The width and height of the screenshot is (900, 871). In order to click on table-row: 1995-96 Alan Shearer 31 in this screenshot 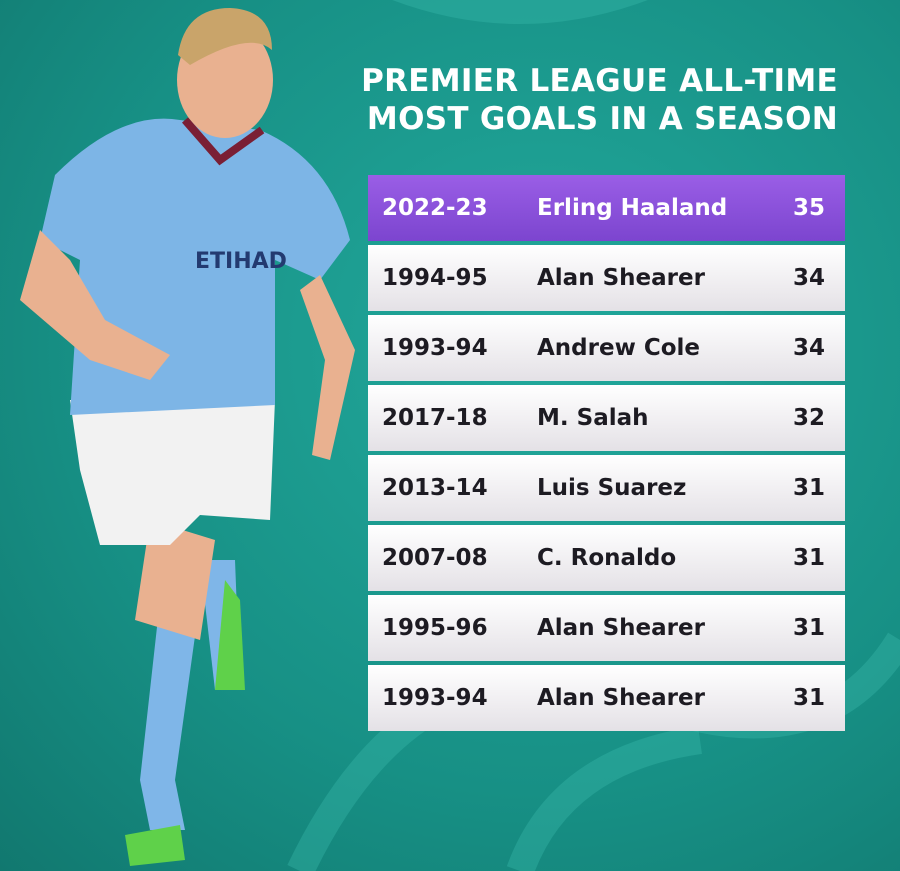, I will do `click(606, 628)`.